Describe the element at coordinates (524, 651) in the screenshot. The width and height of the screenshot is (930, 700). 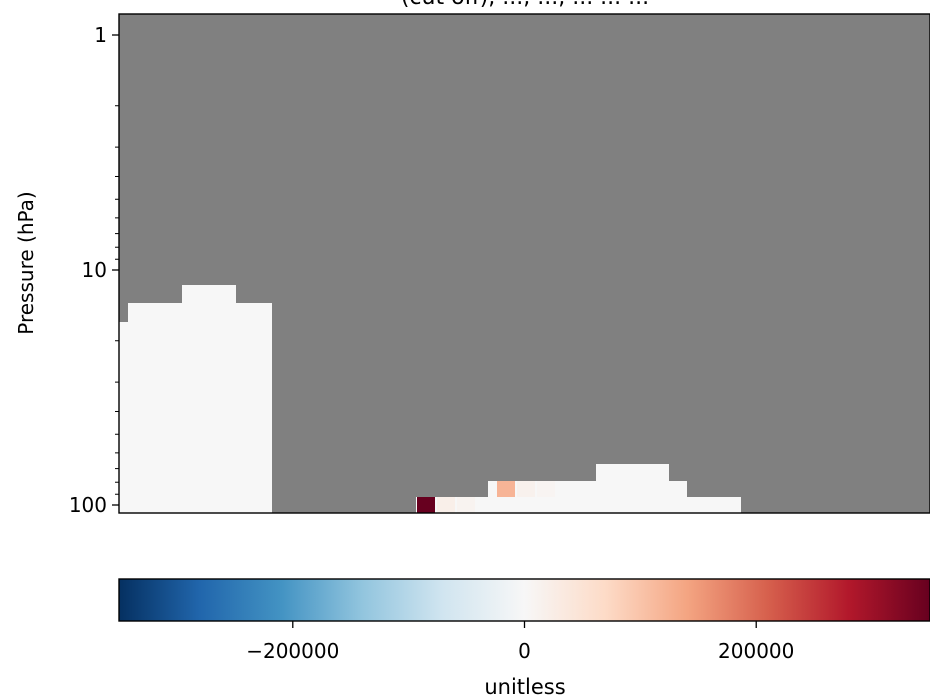
I see `colorbar-tick-label: 0` at that location.